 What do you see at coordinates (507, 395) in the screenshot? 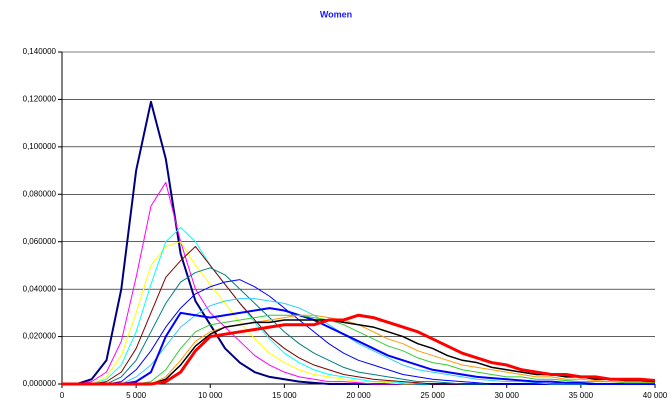
I see `x-tick-label: 30 000` at bounding box center [507, 395].